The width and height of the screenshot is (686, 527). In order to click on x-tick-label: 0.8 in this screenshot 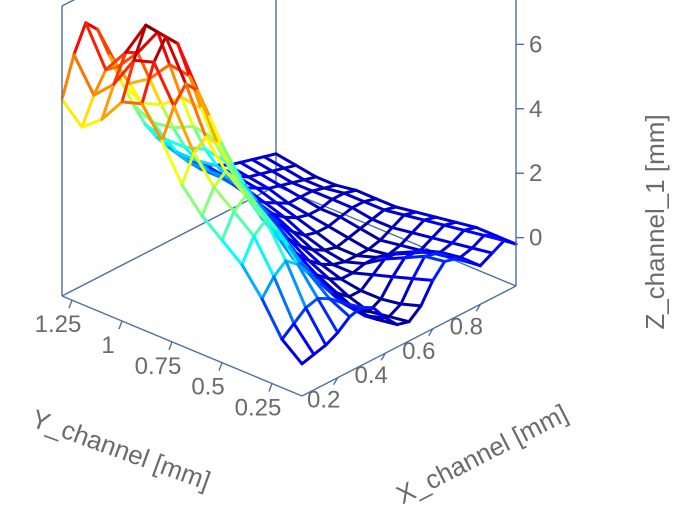, I will do `click(466, 326)`.